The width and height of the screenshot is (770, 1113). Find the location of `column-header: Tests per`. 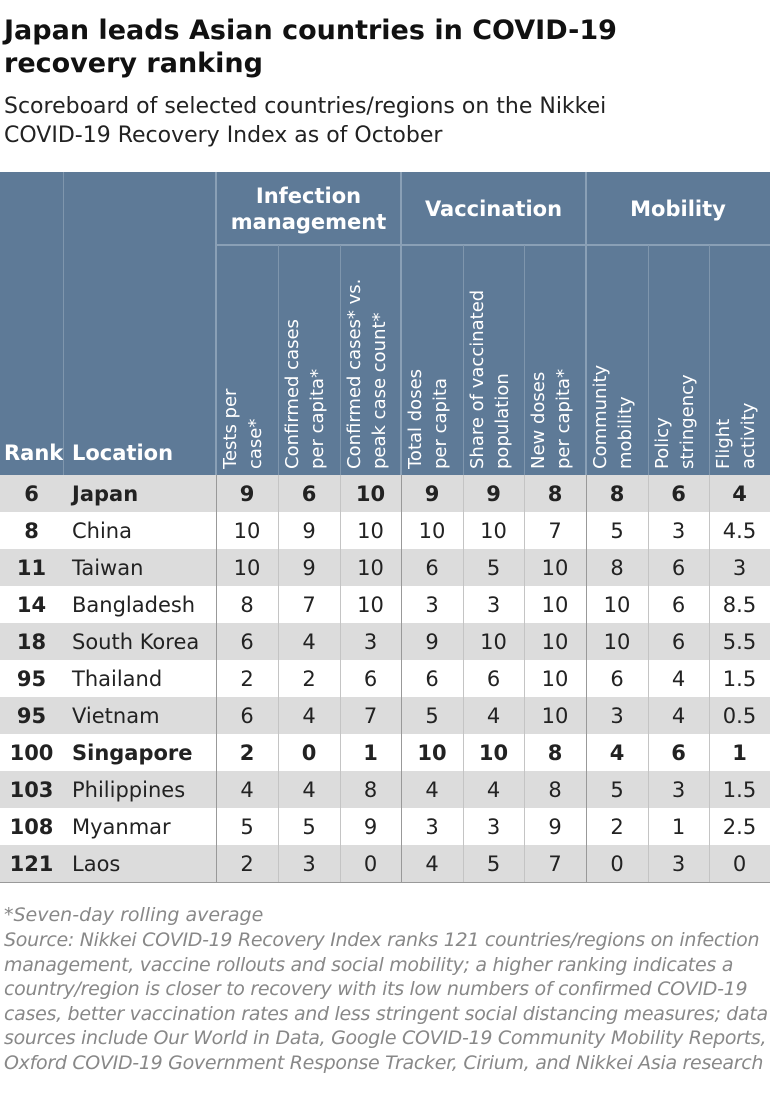

column-header: Tests per is located at coordinates (230, 428).